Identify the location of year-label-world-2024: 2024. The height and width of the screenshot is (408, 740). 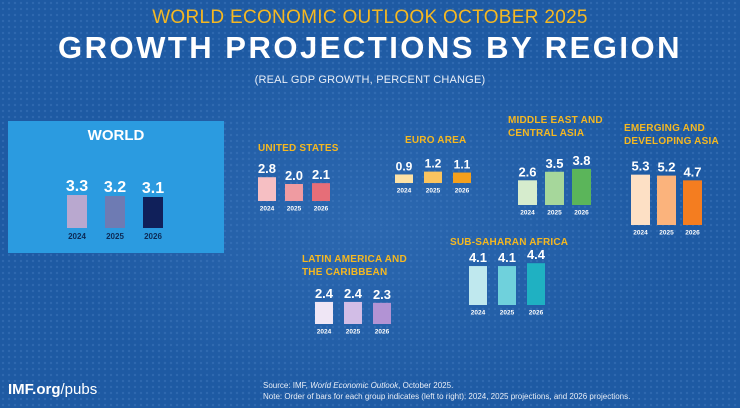
(77, 236).